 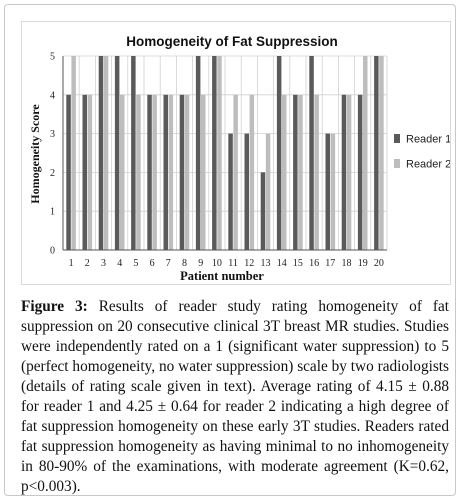 What do you see at coordinates (422, 152) in the screenshot?
I see `legend: Reader 1 Reader 2` at bounding box center [422, 152].